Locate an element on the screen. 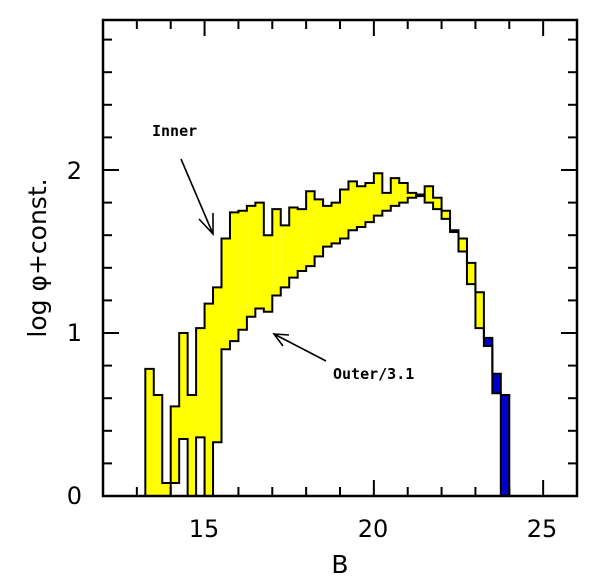 The height and width of the screenshot is (583, 590). annotation-inner-arrowhead is located at coordinates (206, 225).